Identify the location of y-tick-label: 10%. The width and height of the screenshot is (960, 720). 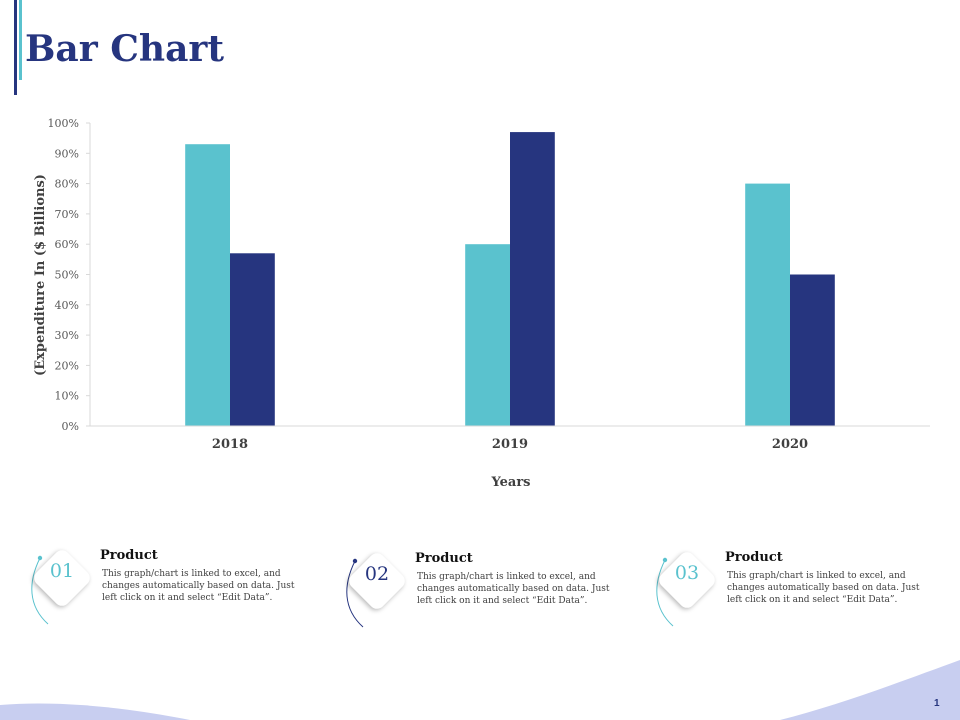
(67, 396).